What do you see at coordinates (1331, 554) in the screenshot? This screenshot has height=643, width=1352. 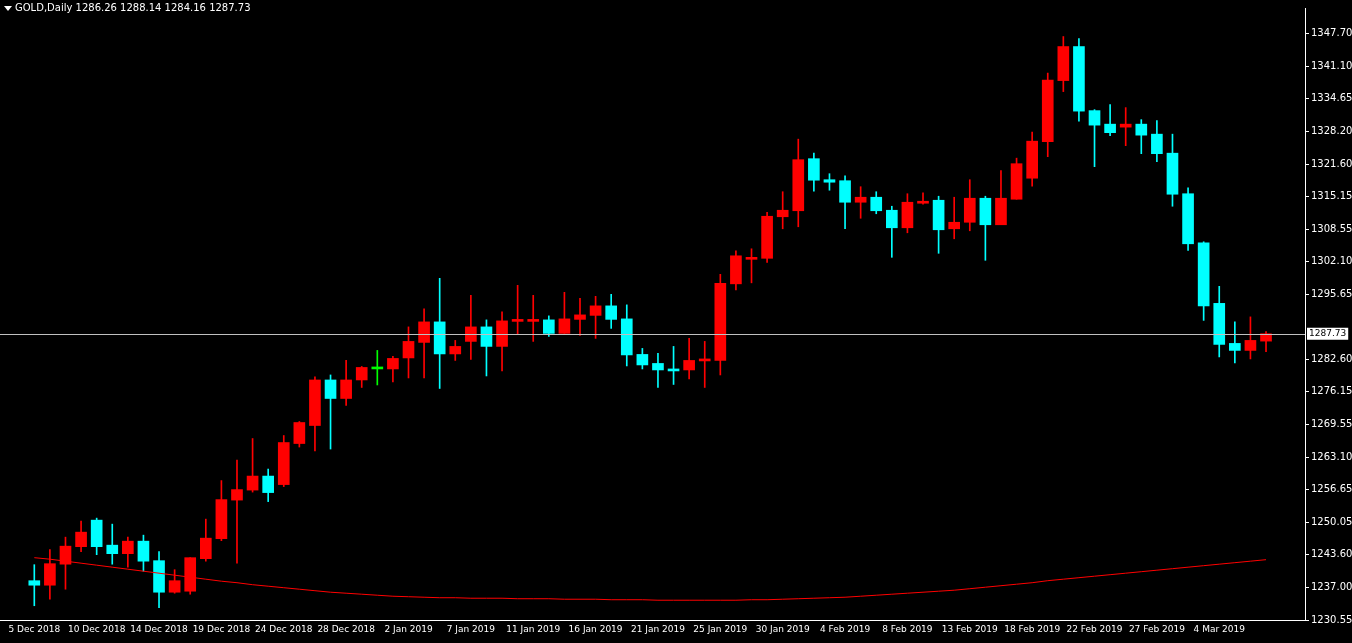 I see `y-tick-label: 1243.60` at bounding box center [1331, 554].